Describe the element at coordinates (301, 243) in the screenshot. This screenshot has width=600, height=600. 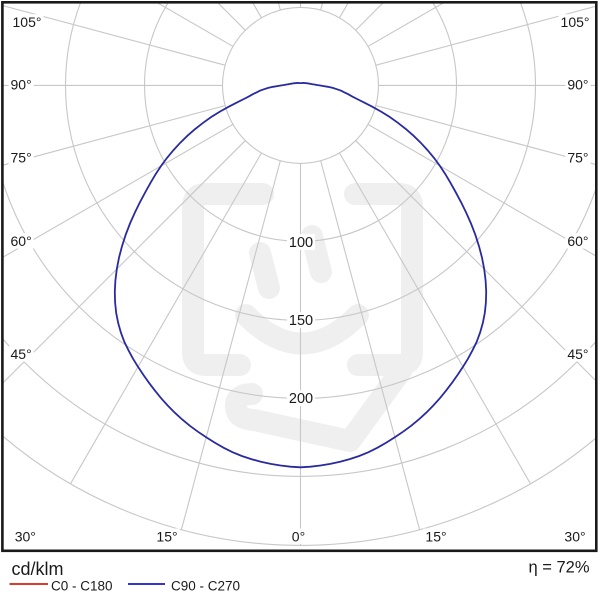
I see `svg-text: 100` at that location.